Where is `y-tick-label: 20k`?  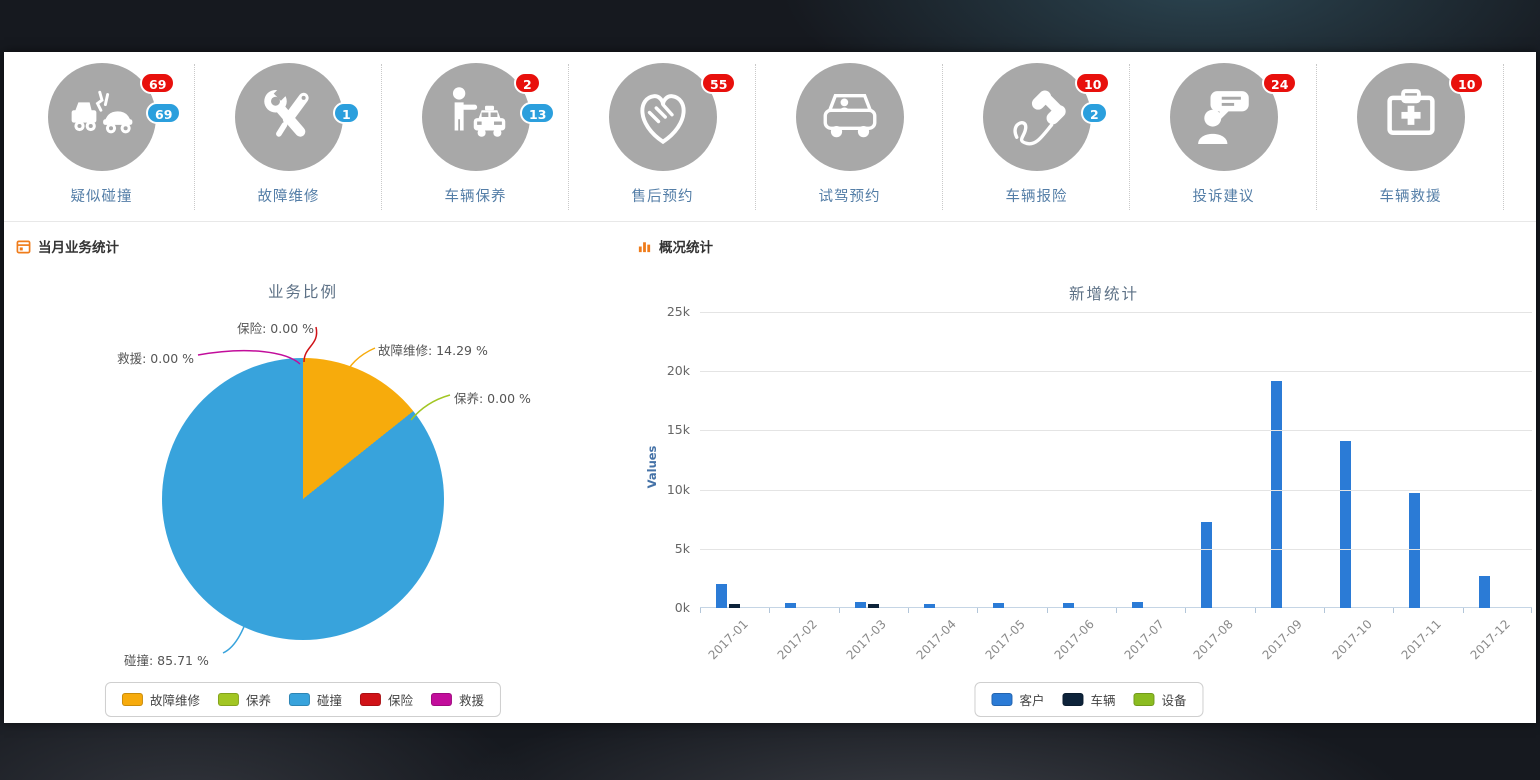 y-tick-label: 20k is located at coordinates (678, 371).